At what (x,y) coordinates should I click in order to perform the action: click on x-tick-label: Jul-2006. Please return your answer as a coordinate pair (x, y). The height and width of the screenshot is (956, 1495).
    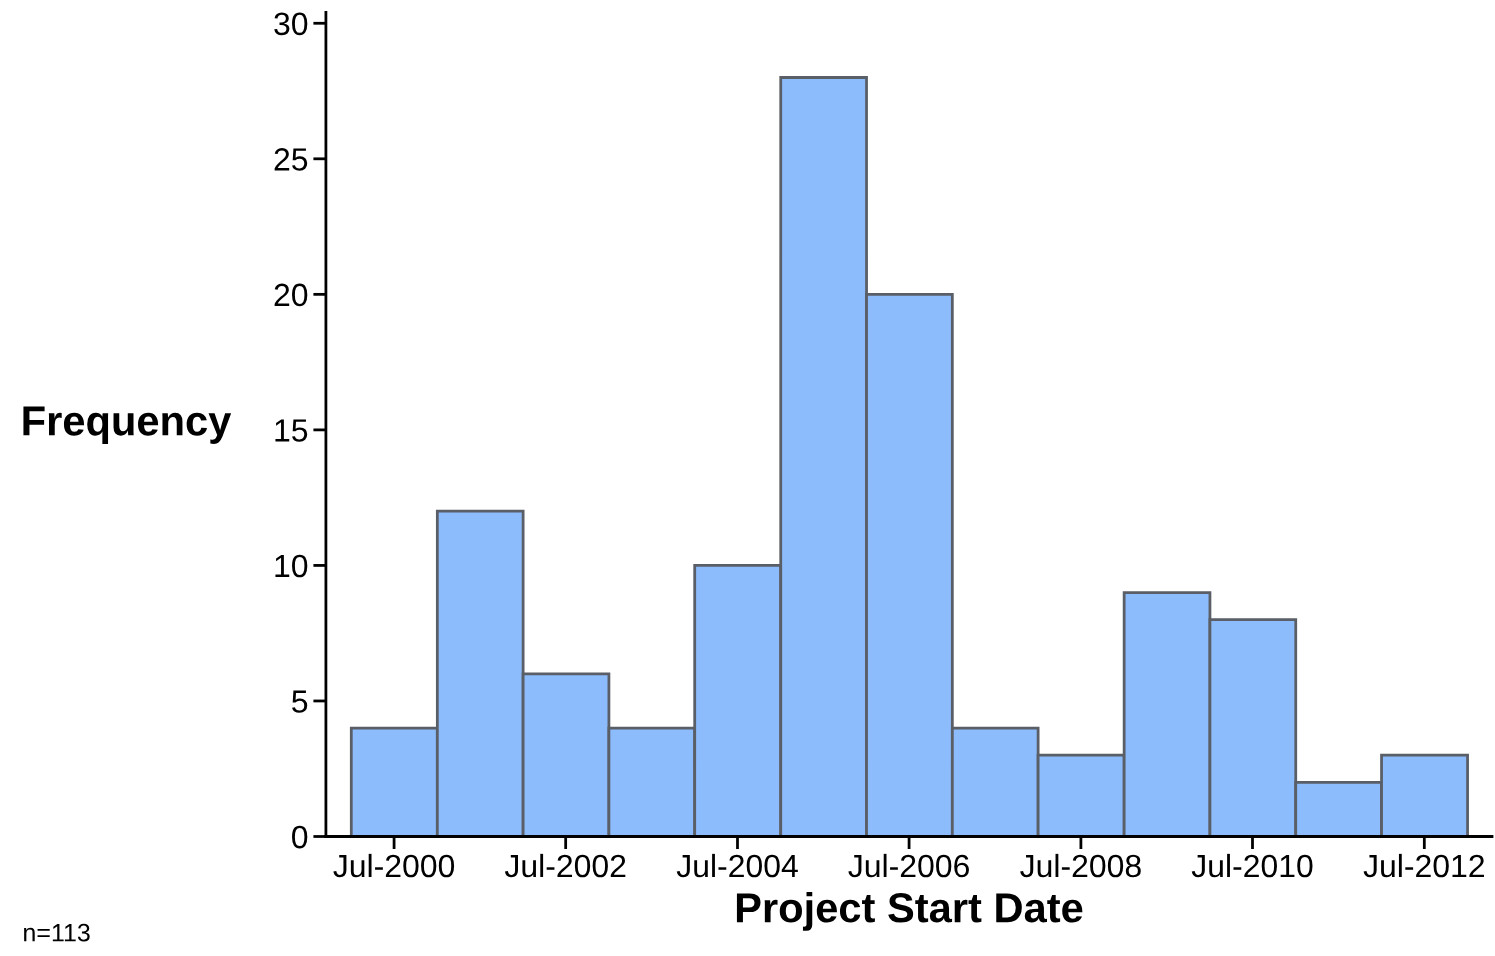
    Looking at the image, I should click on (908, 865).